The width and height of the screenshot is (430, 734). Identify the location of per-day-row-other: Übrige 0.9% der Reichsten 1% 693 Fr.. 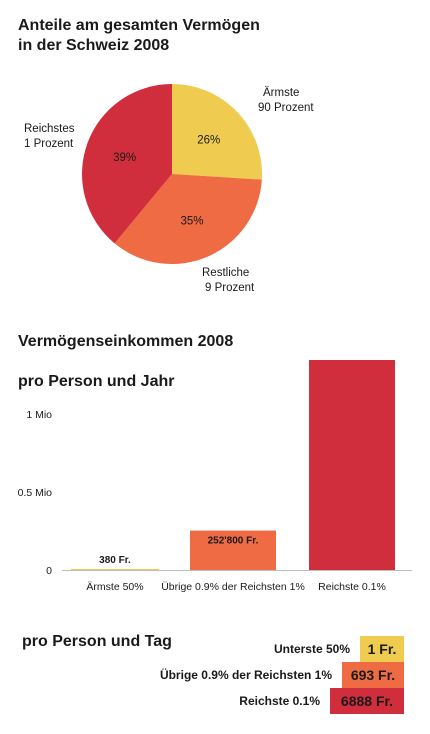
(282, 675).